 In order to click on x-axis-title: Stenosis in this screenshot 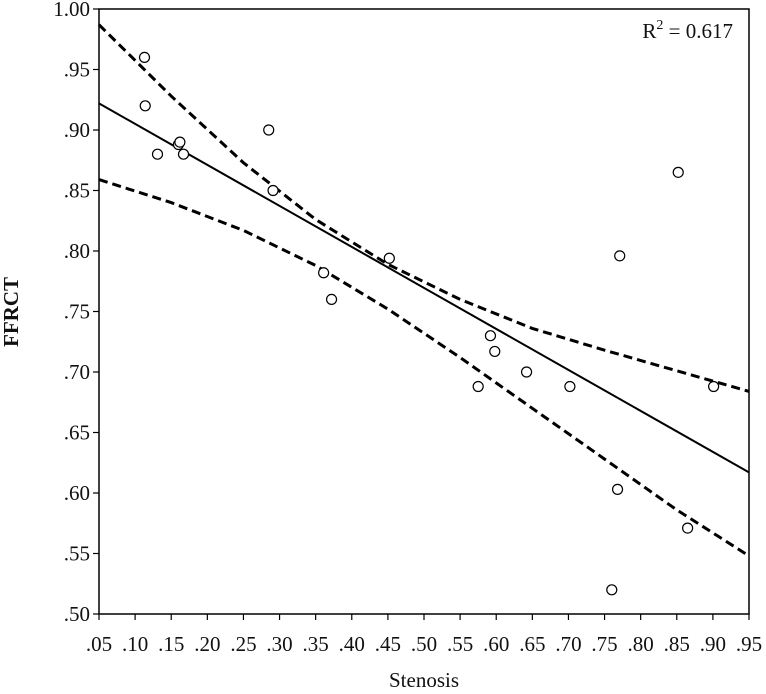, I will do `click(424, 680)`.